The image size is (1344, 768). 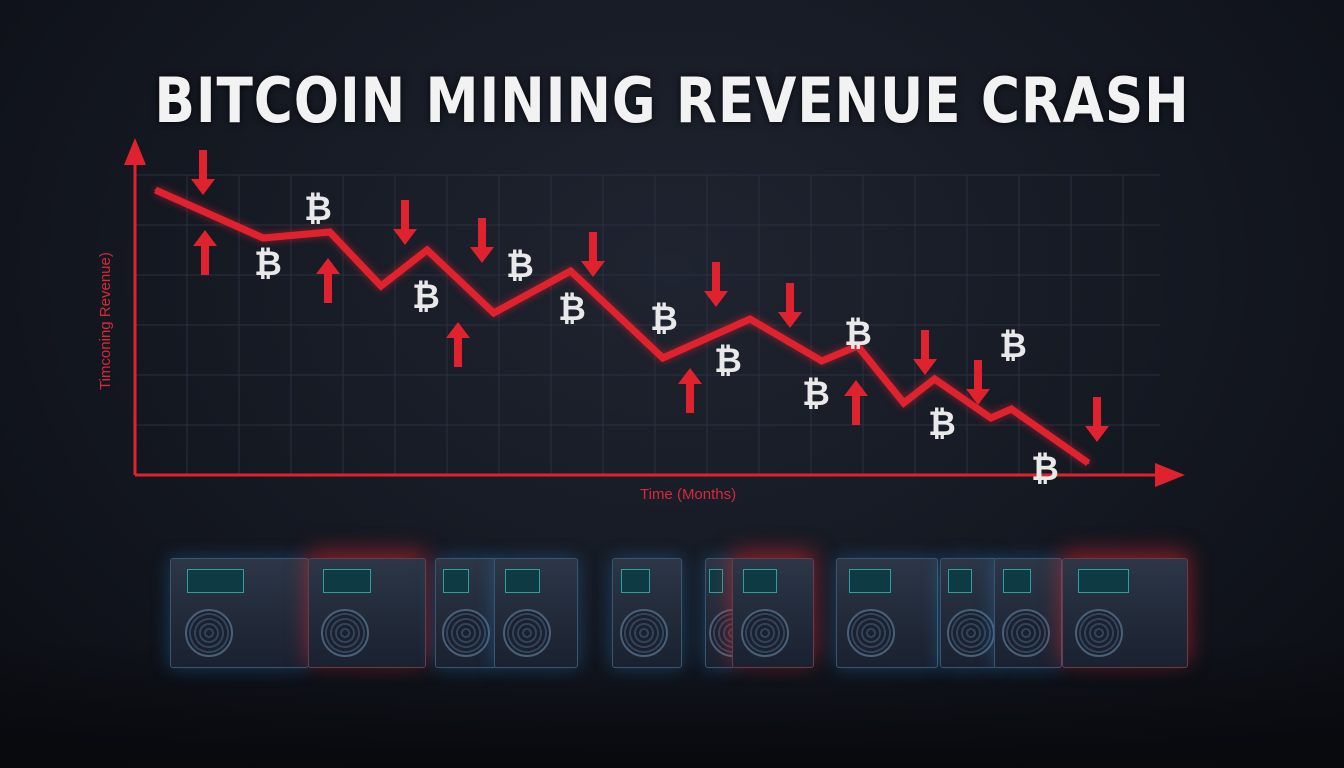 I want to click on x-axis-arrow-icon, so click(x=1170, y=475).